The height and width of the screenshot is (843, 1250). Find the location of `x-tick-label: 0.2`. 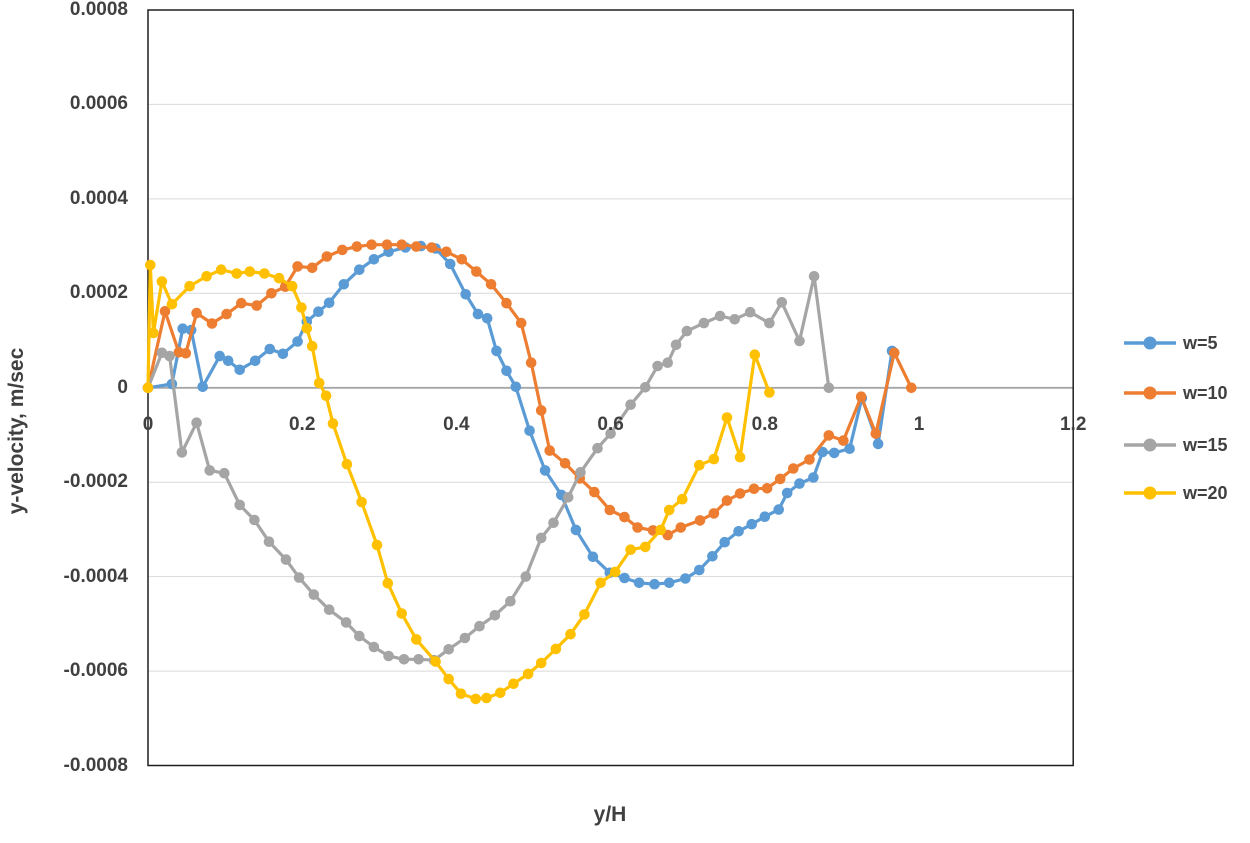

x-tick-label: 0.2 is located at coordinates (302, 424).